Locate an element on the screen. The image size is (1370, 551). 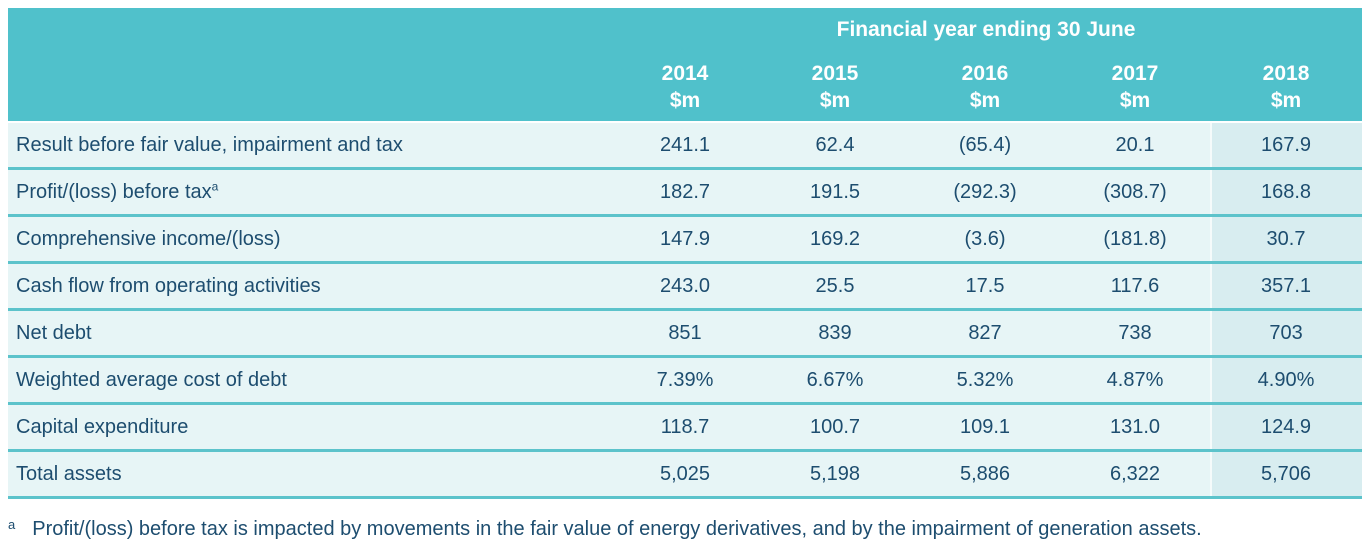
cell-value: 191.5 is located at coordinates (835, 193).